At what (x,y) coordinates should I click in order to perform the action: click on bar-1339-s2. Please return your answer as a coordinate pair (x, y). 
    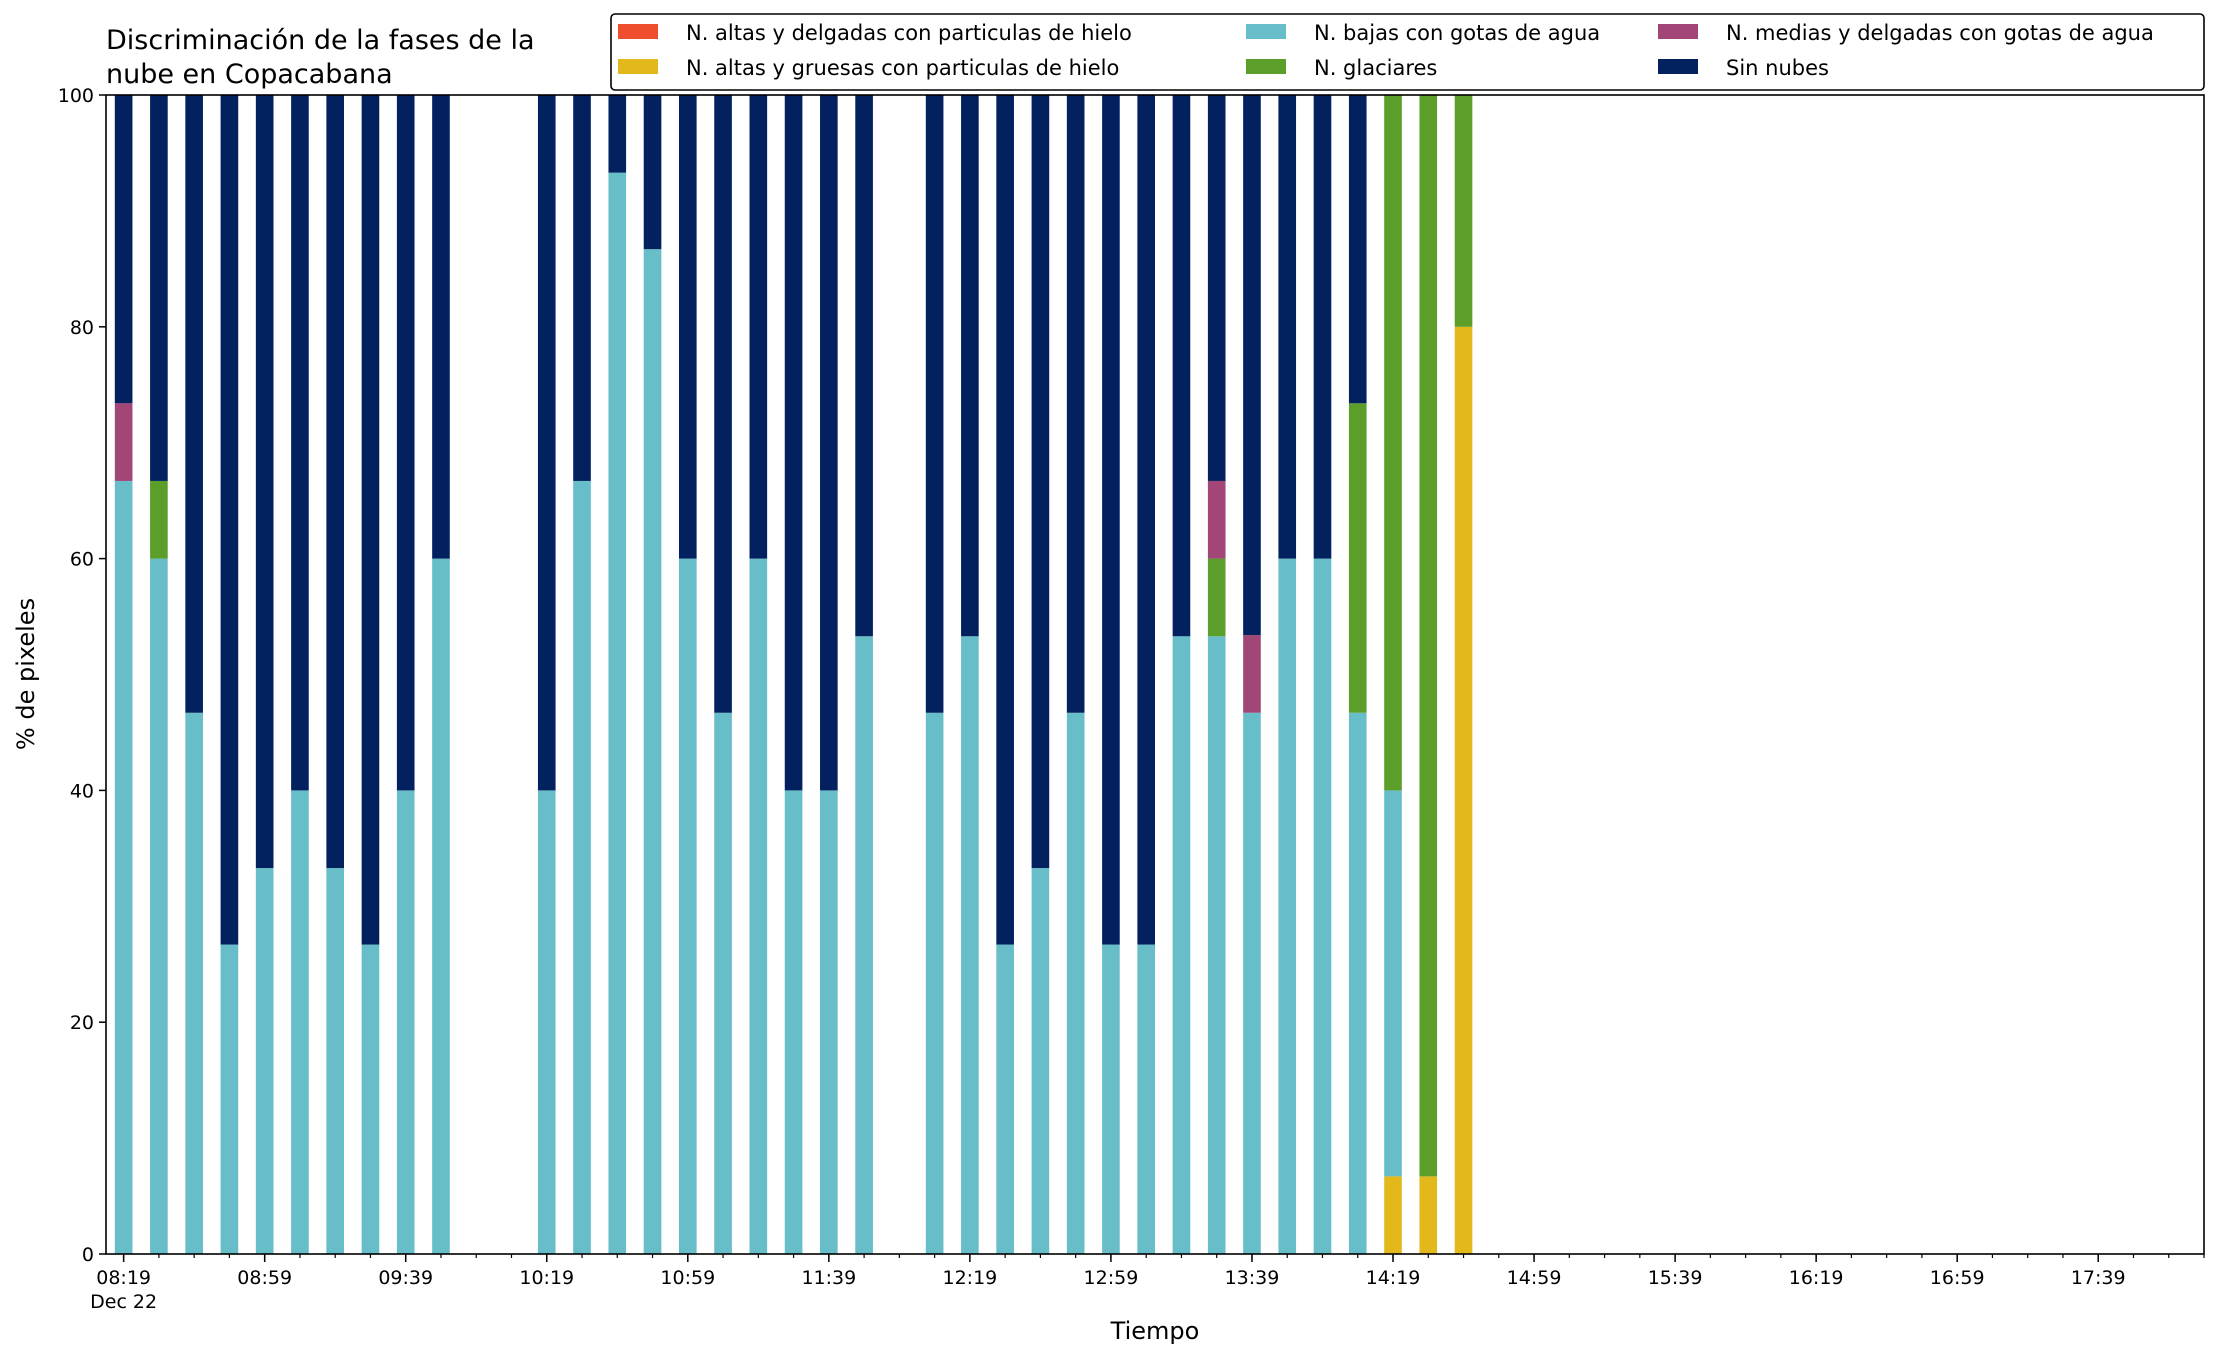
    Looking at the image, I should click on (1252, 983).